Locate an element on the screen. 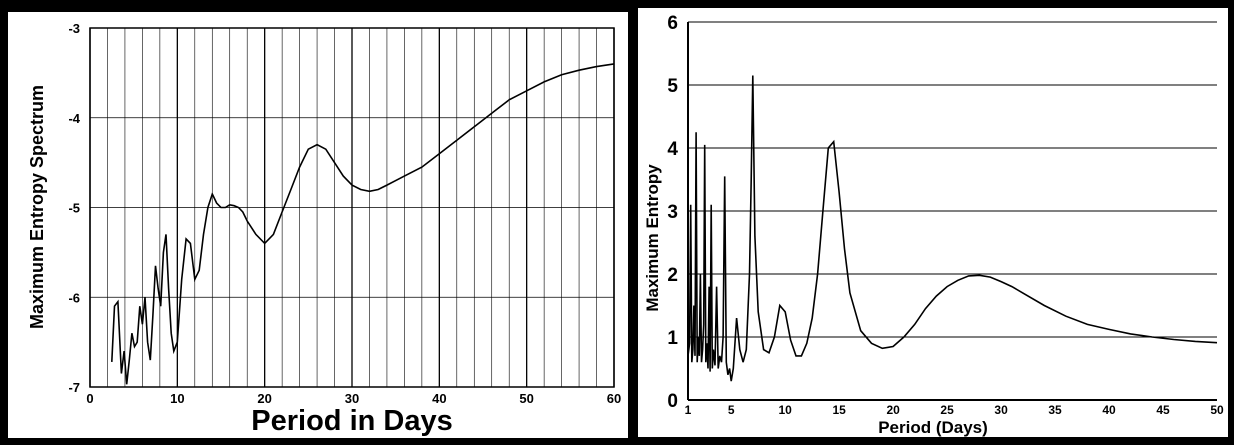  right-x-tick-label: 30 is located at coordinates (1001, 410).